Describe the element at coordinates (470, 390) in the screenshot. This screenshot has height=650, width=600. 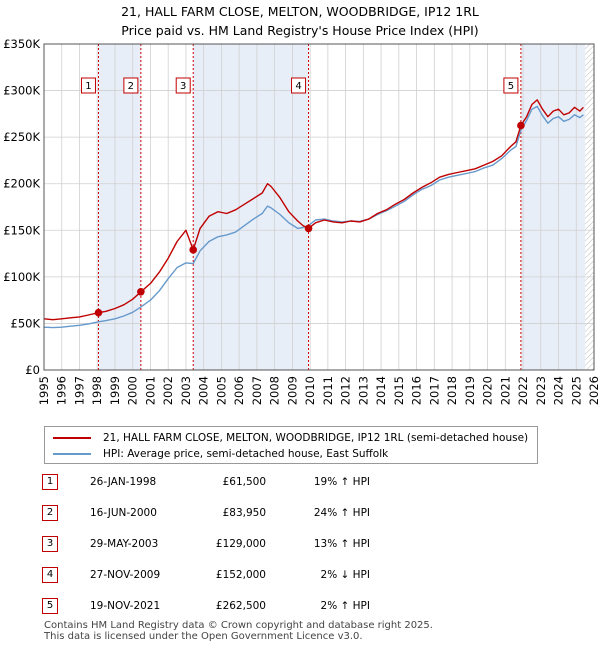
I see `x-tick-label: 2019` at that location.